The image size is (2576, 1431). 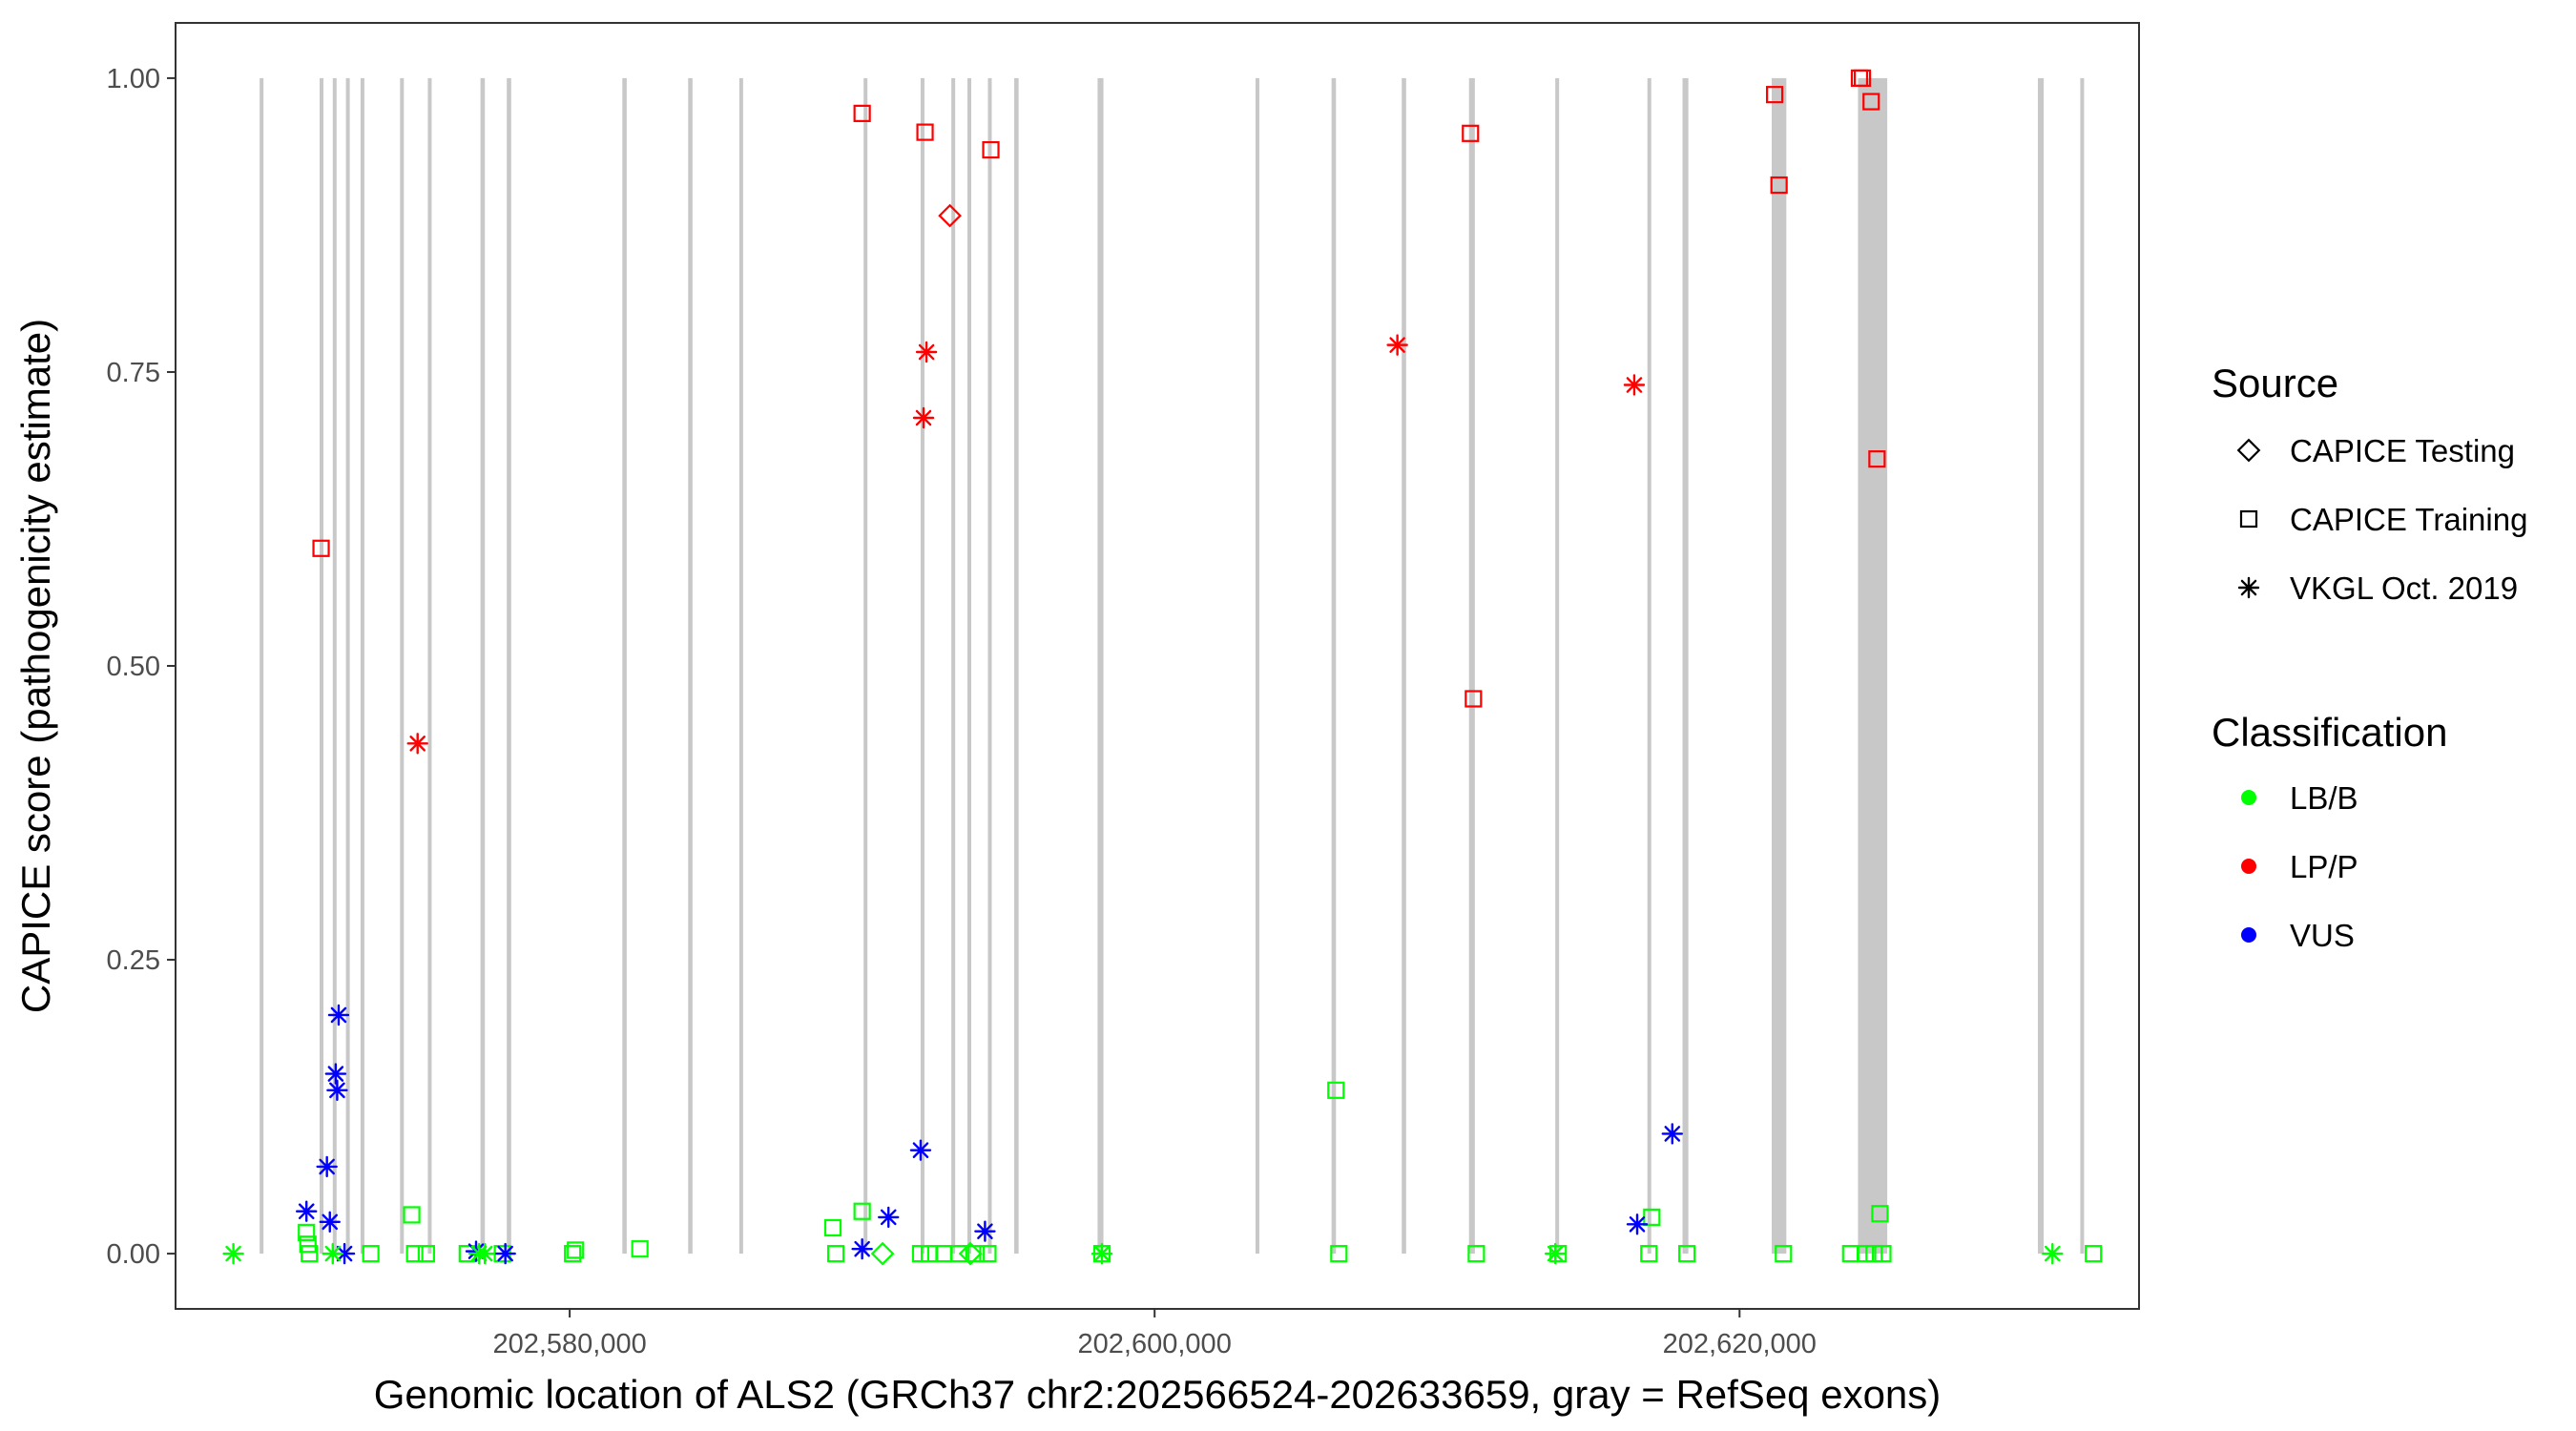 What do you see at coordinates (2248, 450) in the screenshot?
I see `legend-key-diamond` at bounding box center [2248, 450].